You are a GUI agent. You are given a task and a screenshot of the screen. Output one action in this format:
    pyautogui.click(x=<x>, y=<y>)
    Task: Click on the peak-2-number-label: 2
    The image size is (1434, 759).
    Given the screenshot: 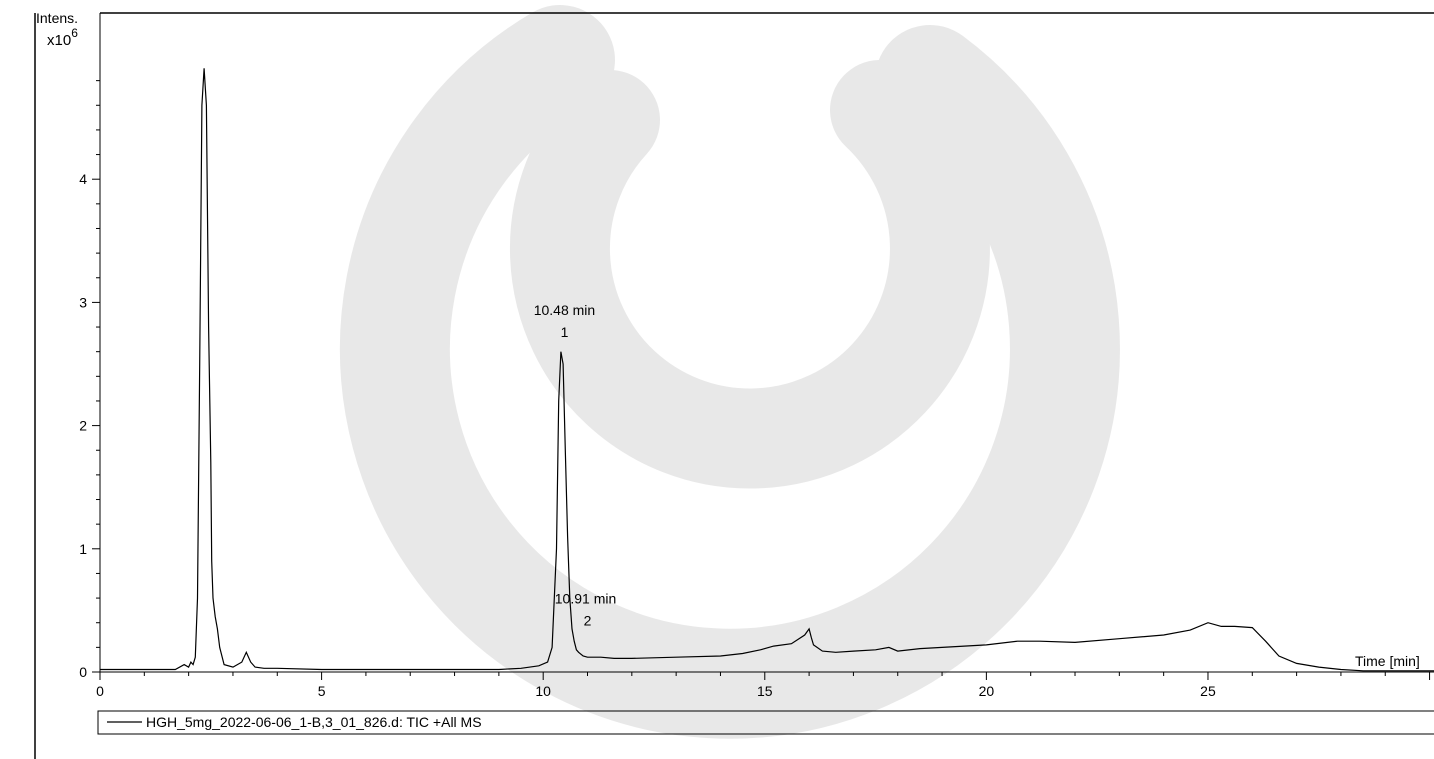 What is the action you would take?
    pyautogui.click(x=588, y=620)
    